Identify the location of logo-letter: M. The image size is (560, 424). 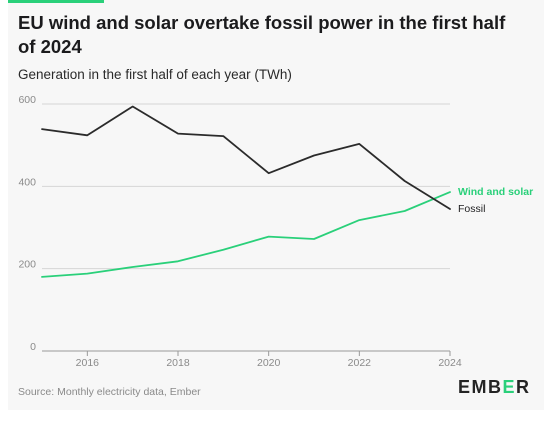
(480, 387).